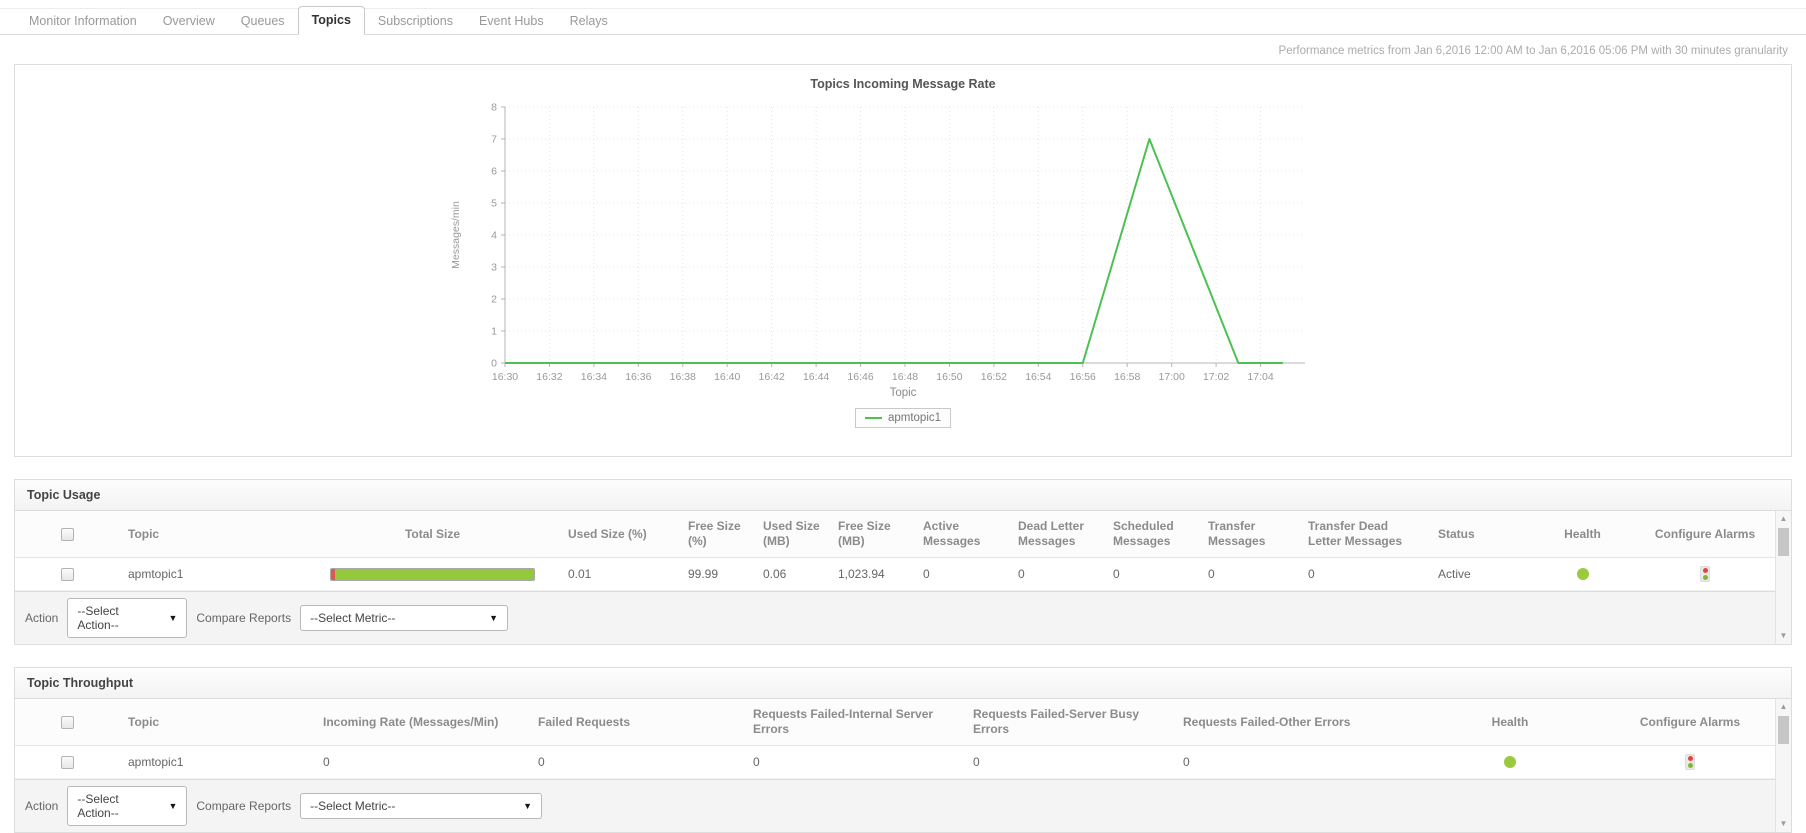 The image size is (1806, 833). I want to click on col-transfer-messages: Transfer Messages, so click(1250, 534).